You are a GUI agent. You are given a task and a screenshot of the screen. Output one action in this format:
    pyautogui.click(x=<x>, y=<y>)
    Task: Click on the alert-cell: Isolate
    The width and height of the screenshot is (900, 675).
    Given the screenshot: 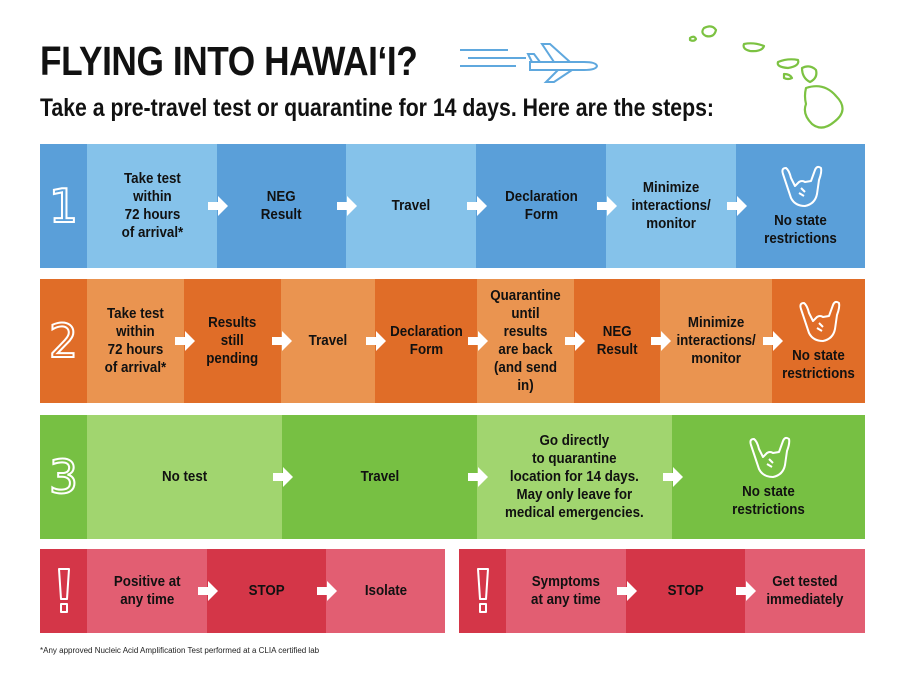 What is the action you would take?
    pyautogui.click(x=385, y=591)
    